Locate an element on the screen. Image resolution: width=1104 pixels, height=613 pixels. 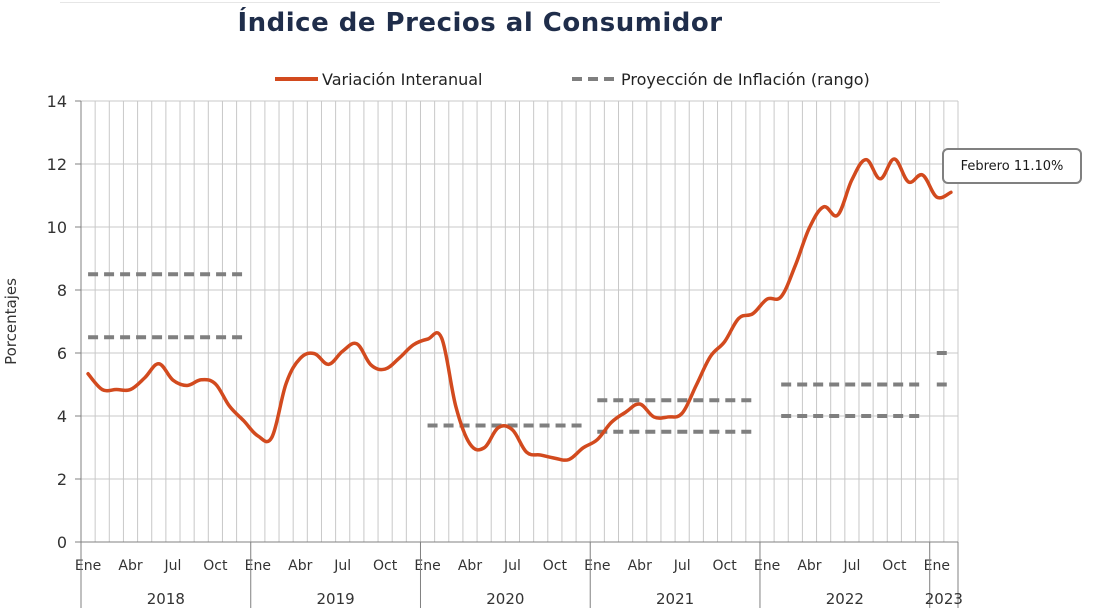
x-year-label: 2023 is located at coordinates (944, 599).